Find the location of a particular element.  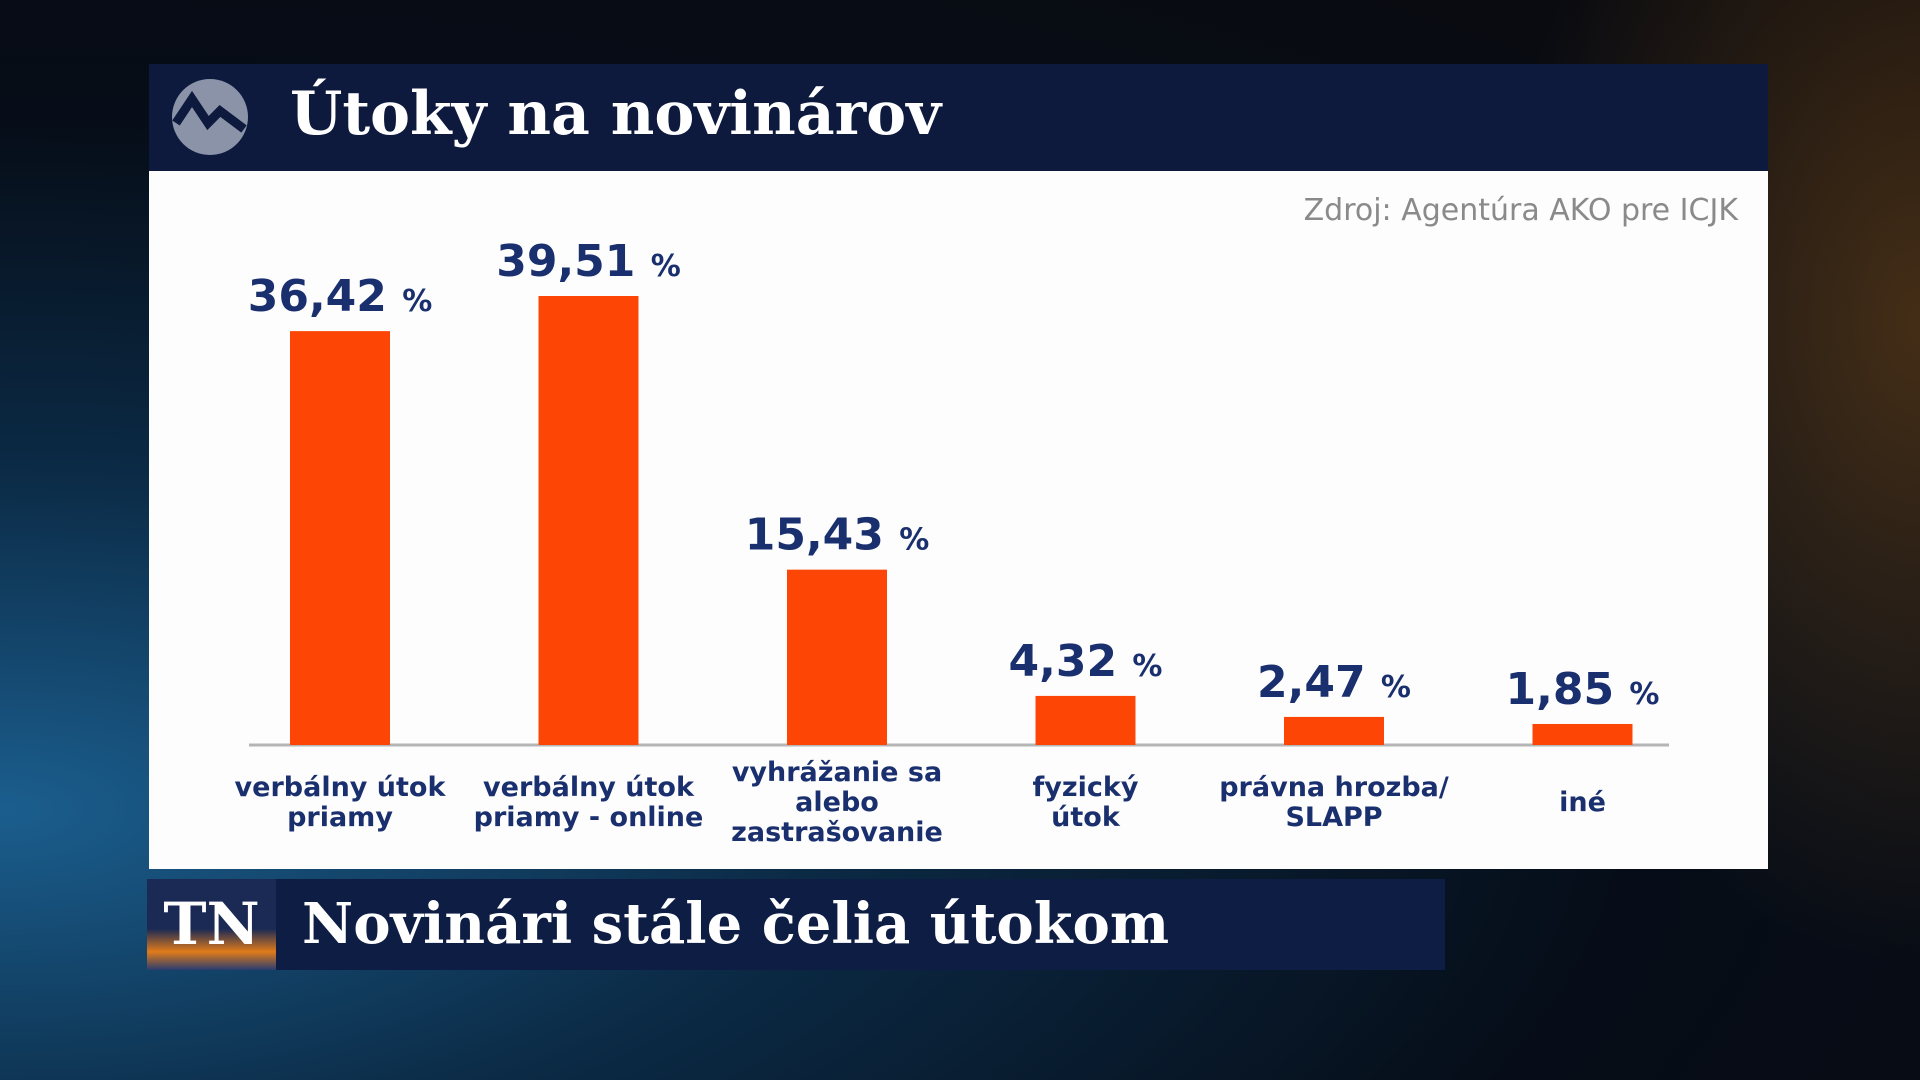

value-label: 4,32 % is located at coordinates (1086, 661).